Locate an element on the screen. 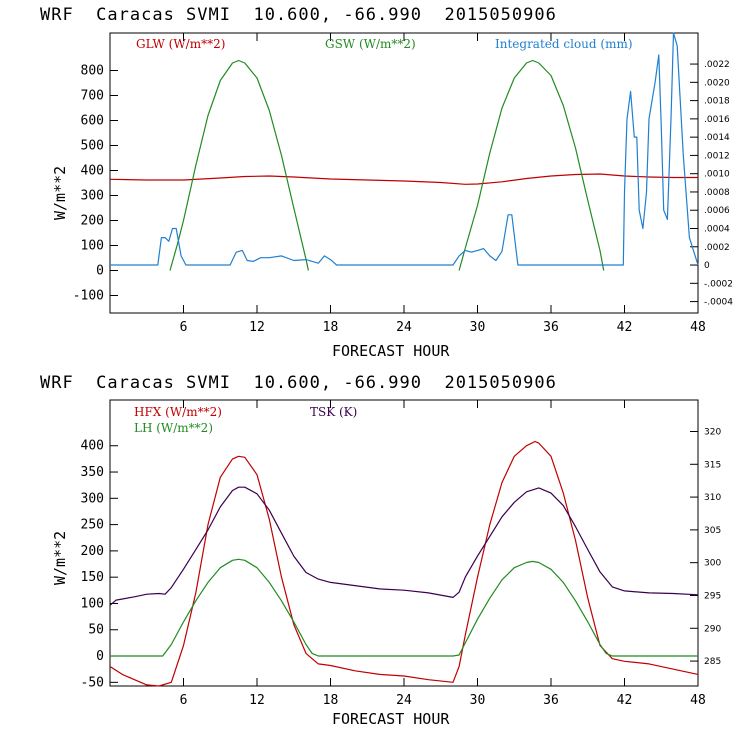 The width and height of the screenshot is (740, 740). top-series-gsw-w-m-2-line is located at coordinates (239, 165).